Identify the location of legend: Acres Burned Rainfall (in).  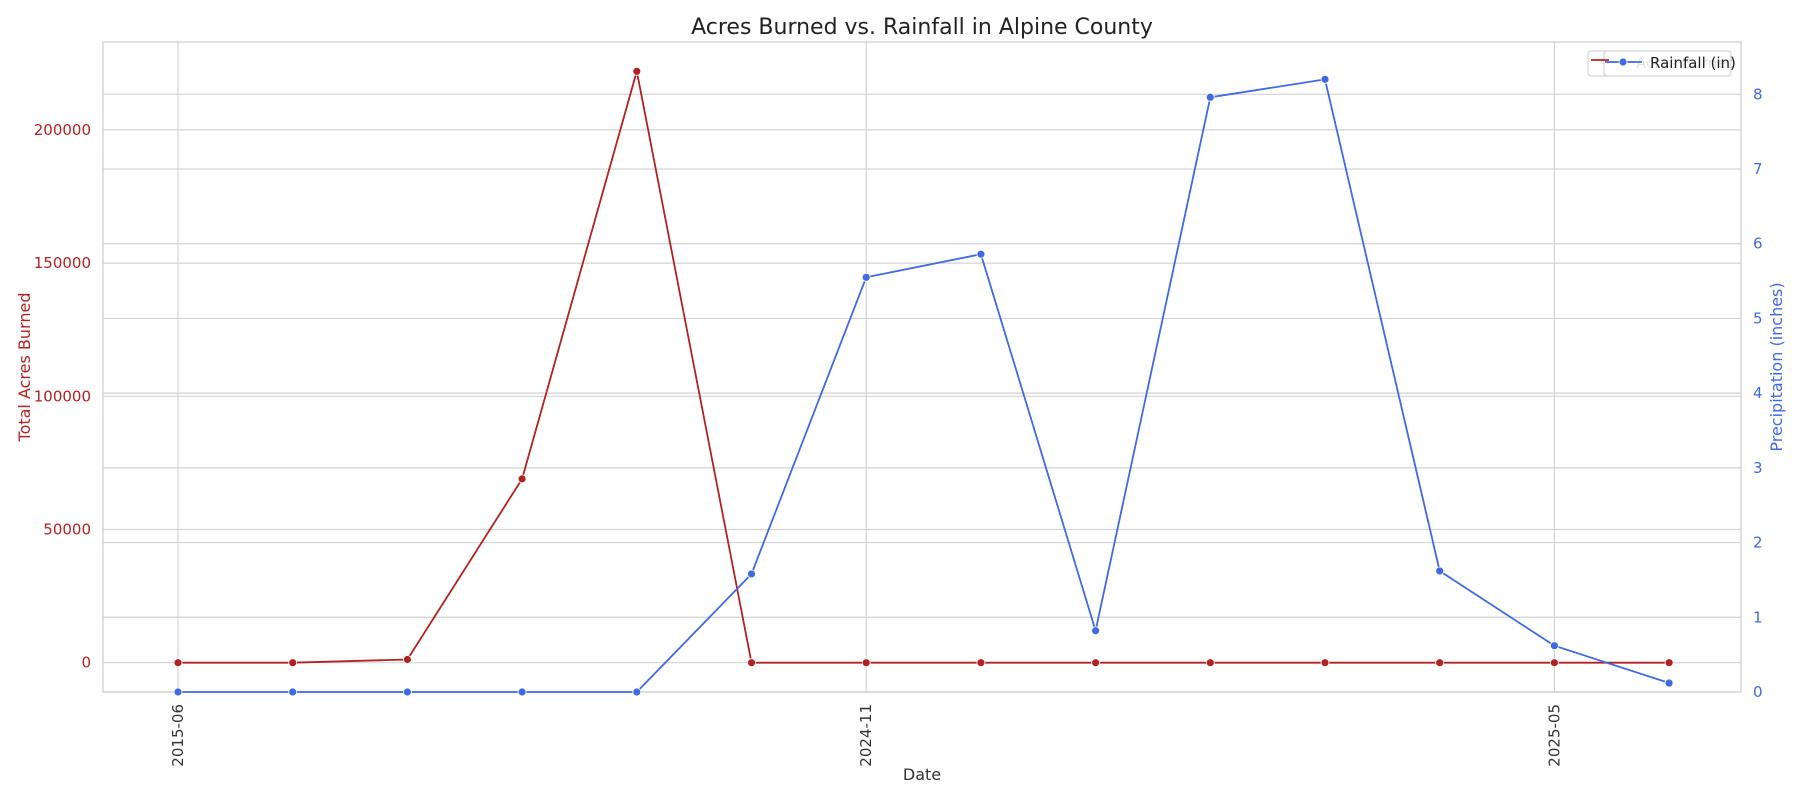
(1661, 63).